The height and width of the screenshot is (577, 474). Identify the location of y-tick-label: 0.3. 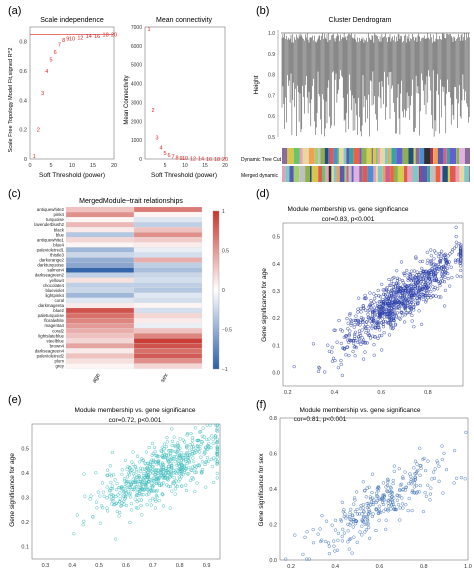
(25, 499).